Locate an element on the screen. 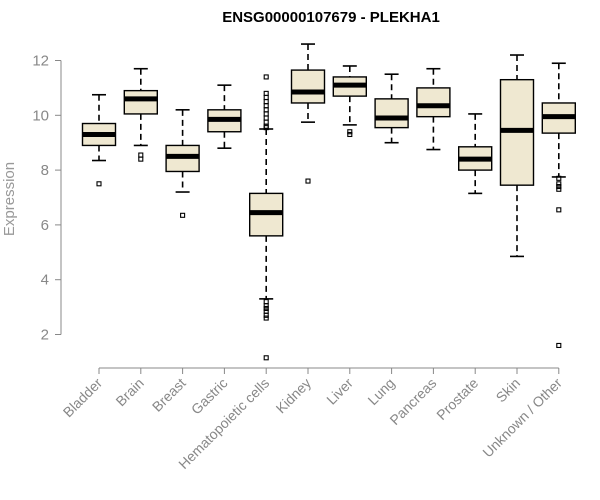  y-axis: 2 4 6 8 10 12 is located at coordinates (47, 198).